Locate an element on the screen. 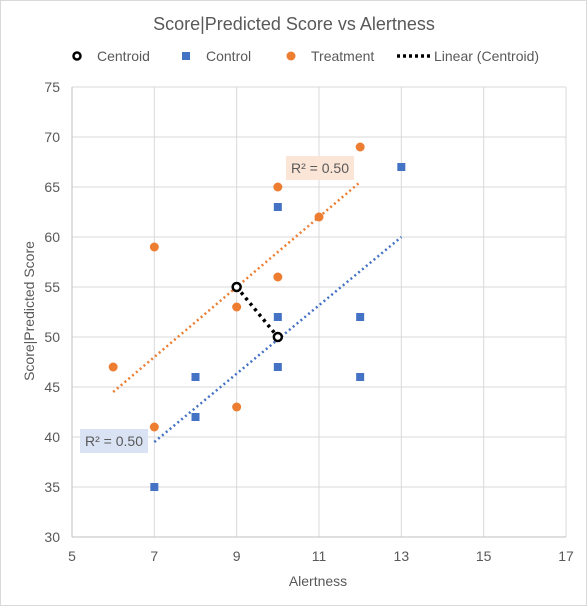 The height and width of the screenshot is (610, 587). x-axis-label: Alertness is located at coordinates (318, 581).